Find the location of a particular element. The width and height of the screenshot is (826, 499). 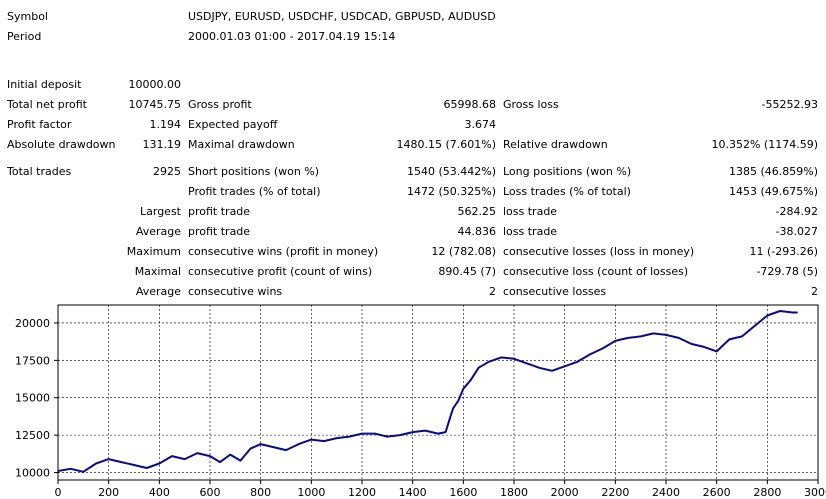

avg-consec-wins-value: 2 is located at coordinates (492, 291).